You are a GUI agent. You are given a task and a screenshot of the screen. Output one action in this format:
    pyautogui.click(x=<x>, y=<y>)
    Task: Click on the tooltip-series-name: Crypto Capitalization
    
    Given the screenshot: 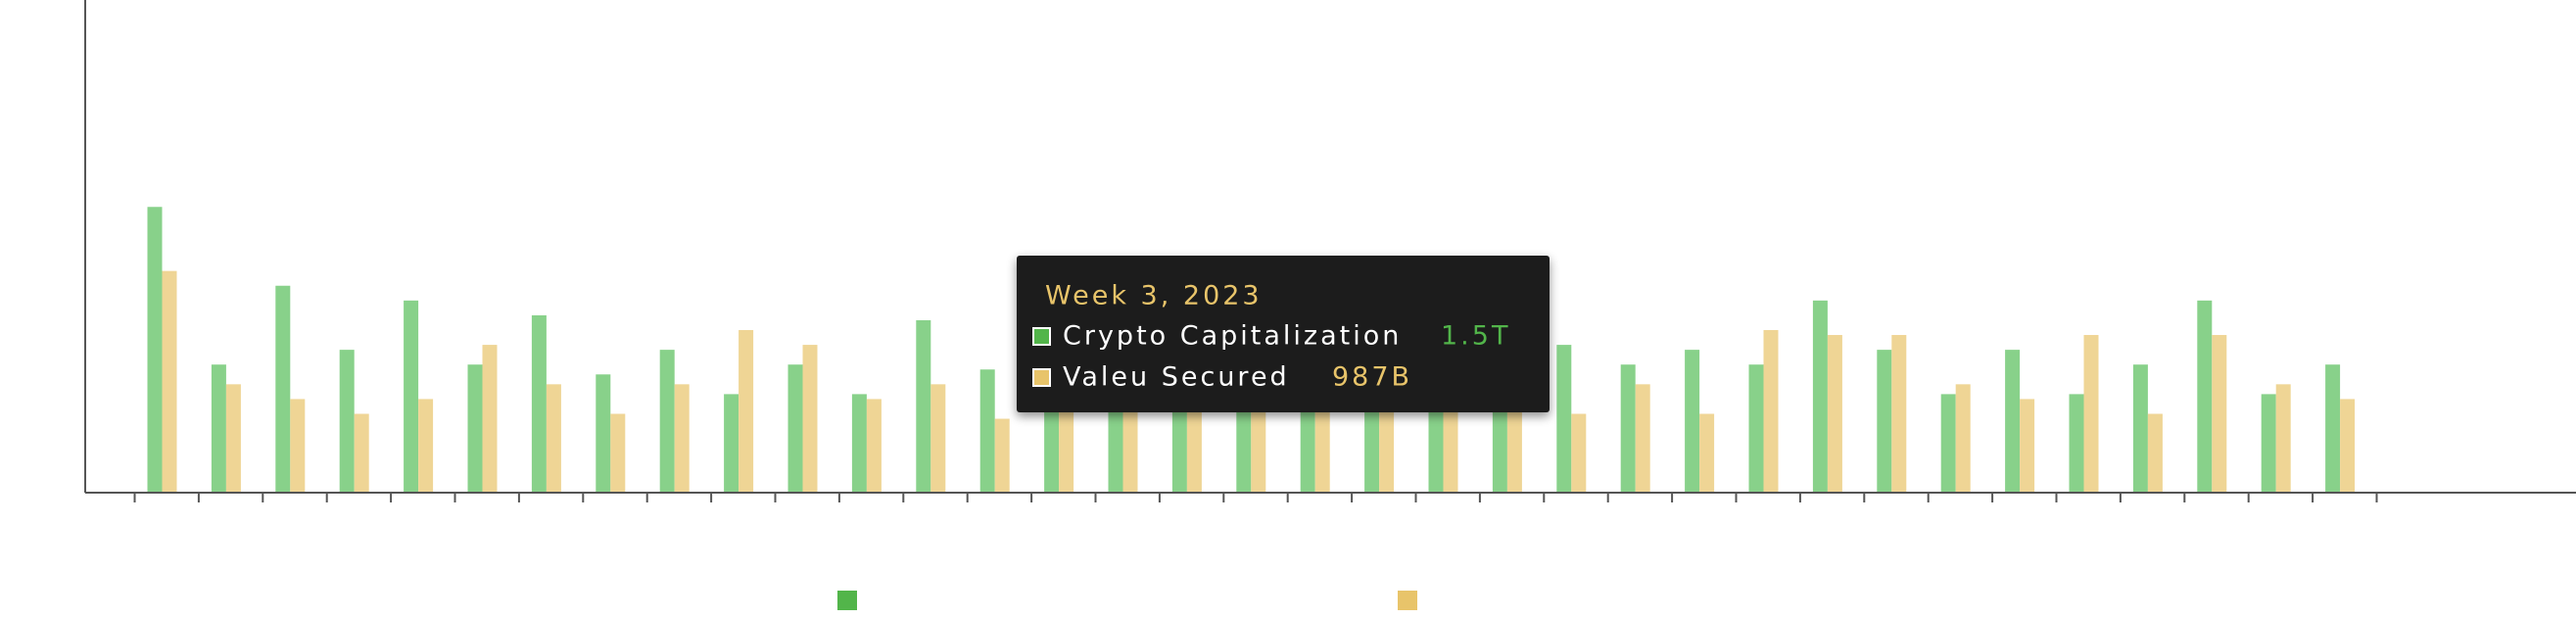 What is the action you would take?
    pyautogui.click(x=1232, y=336)
    